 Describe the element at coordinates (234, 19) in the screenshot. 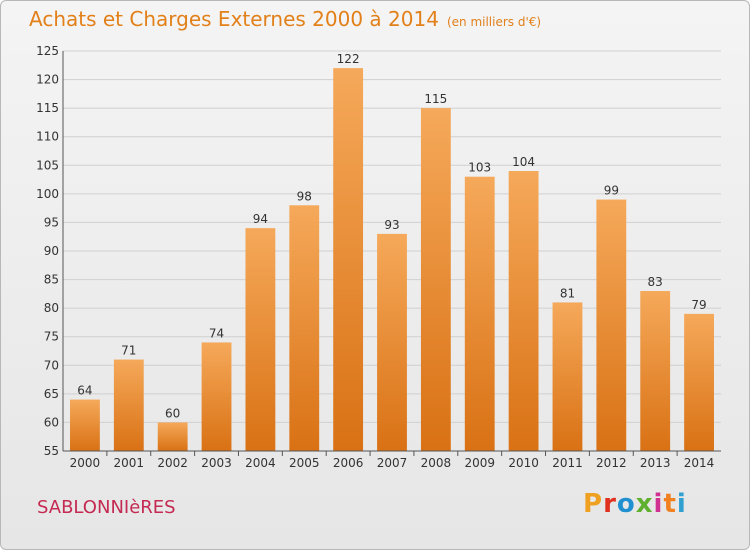

I see `chart-title-text: Achats et Charges Externes 2000 à 2014` at that location.